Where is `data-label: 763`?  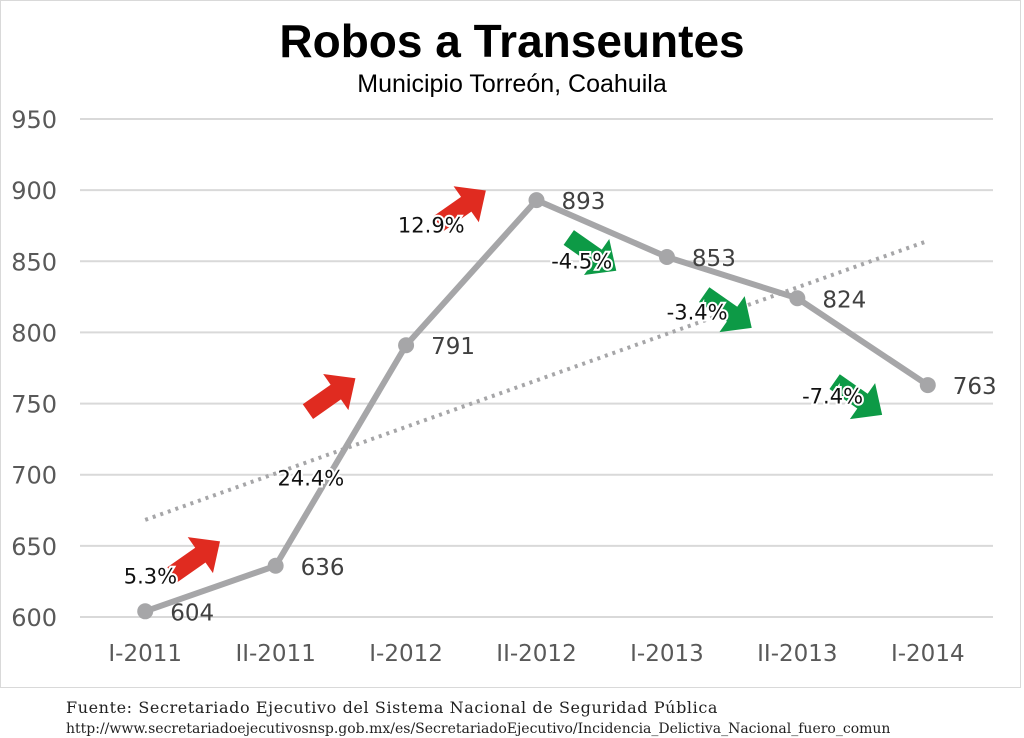
data-label: 763 is located at coordinates (975, 387).